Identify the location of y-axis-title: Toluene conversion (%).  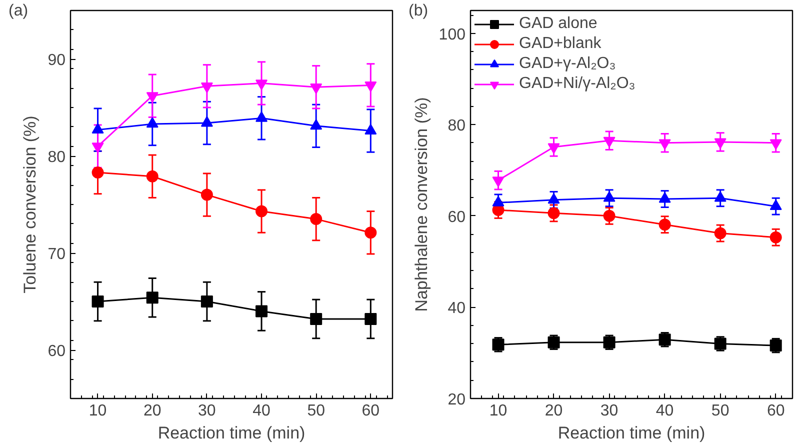
(30, 205).